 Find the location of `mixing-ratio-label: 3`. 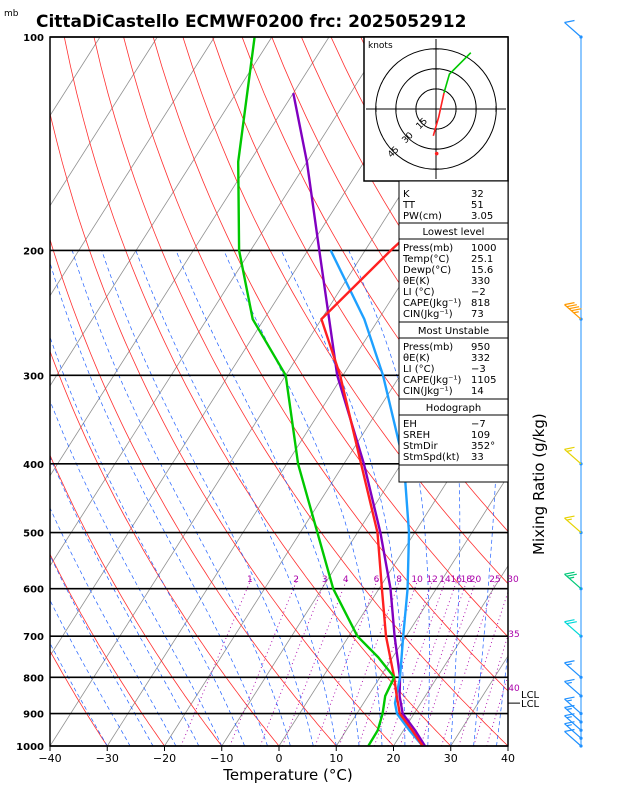

mixing-ratio-label: 3 is located at coordinates (325, 580).